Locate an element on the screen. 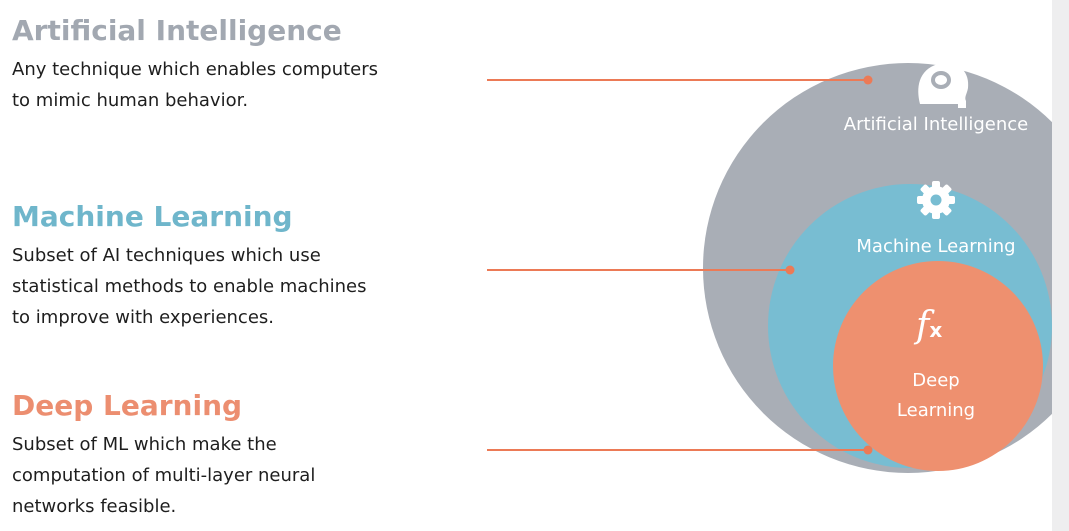  dl-circle is located at coordinates (938, 366).